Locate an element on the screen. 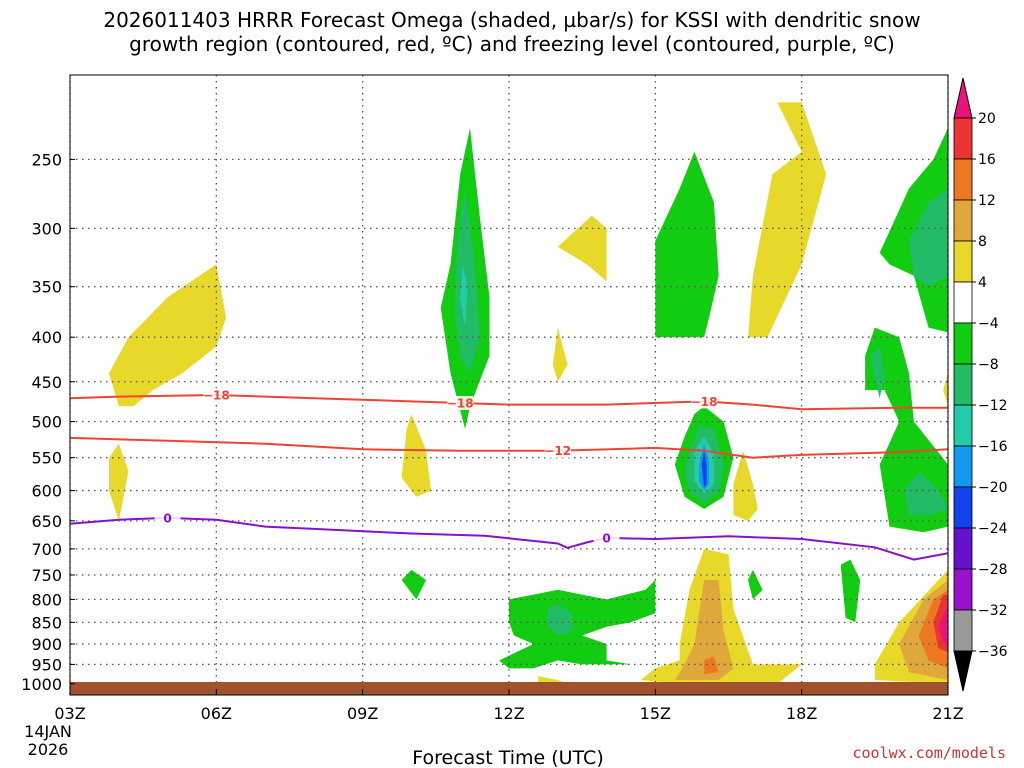 This screenshot has height=768, width=1024. colorbar-label: −32 is located at coordinates (993, 611).